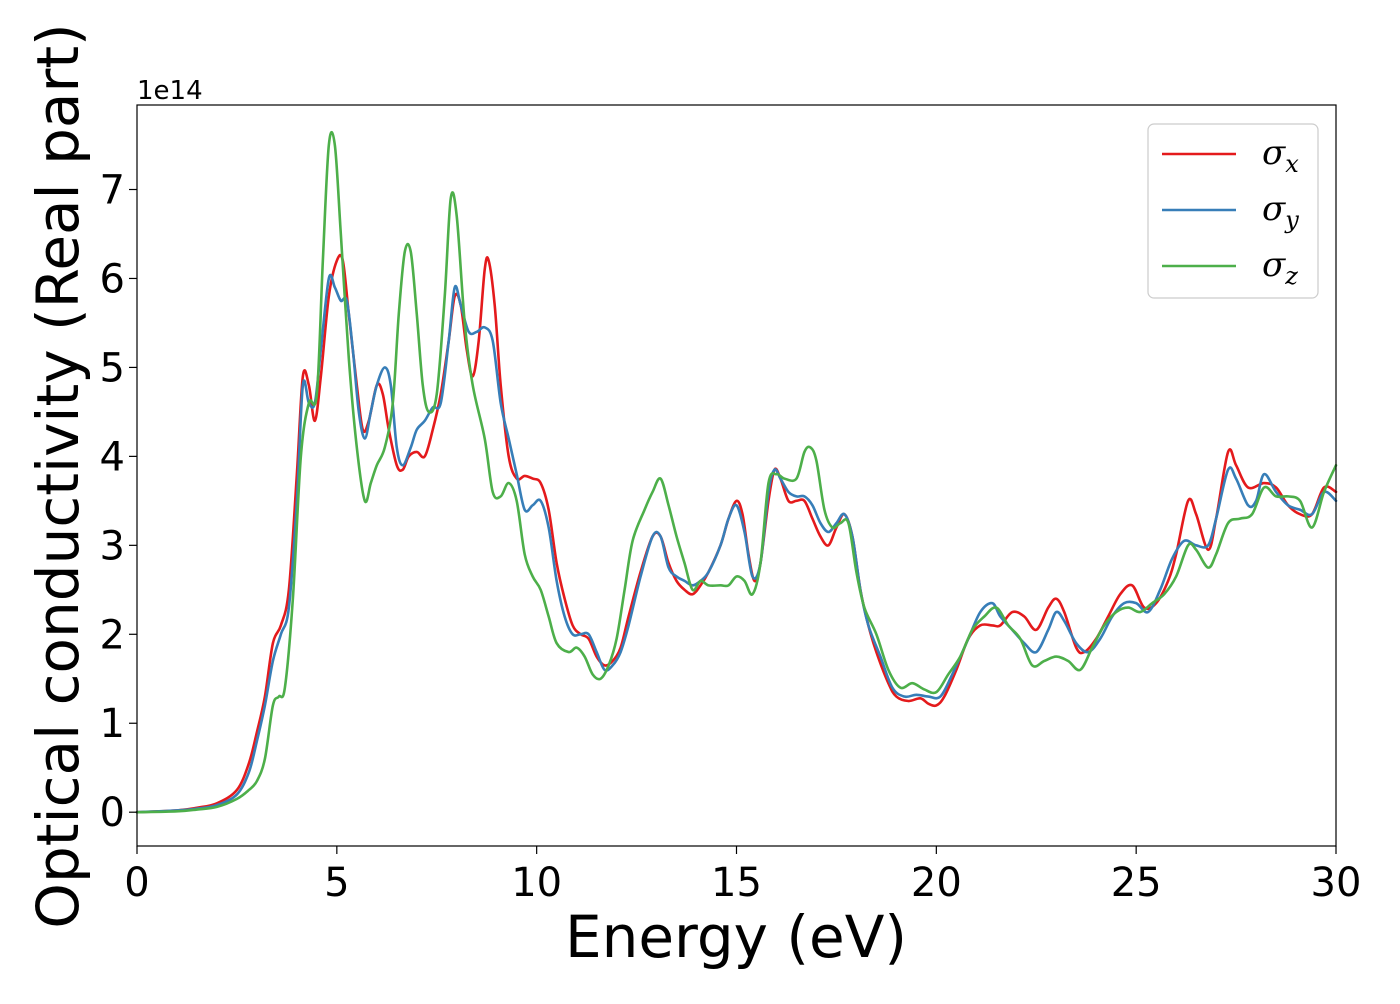 The image size is (1400, 1004). I want to click on legend-label-x: σx, so click(1280, 155).